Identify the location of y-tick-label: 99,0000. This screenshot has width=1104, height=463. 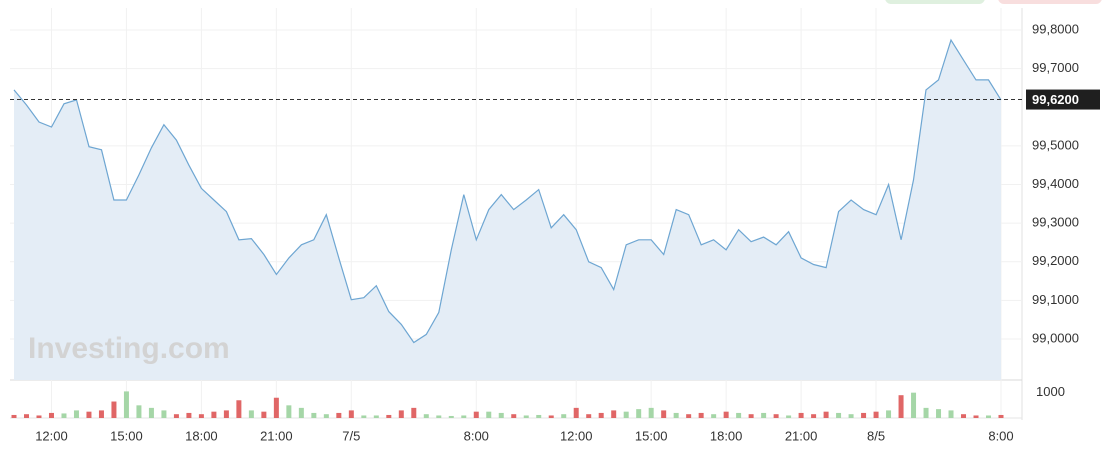
(1055, 337).